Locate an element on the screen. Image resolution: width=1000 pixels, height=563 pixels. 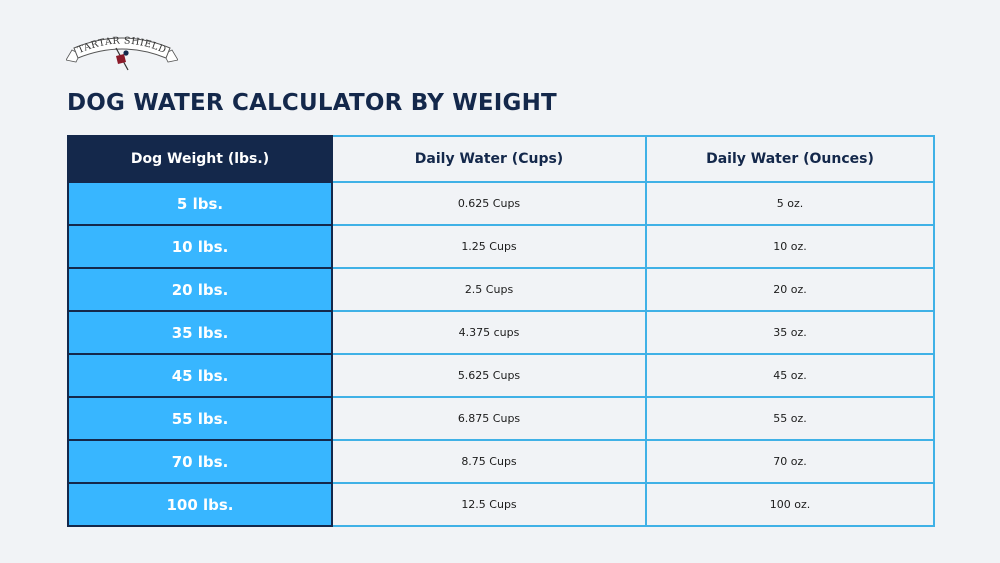
tartar-shield-logo: TARTAR SHIELD is located at coordinates (122, 50).